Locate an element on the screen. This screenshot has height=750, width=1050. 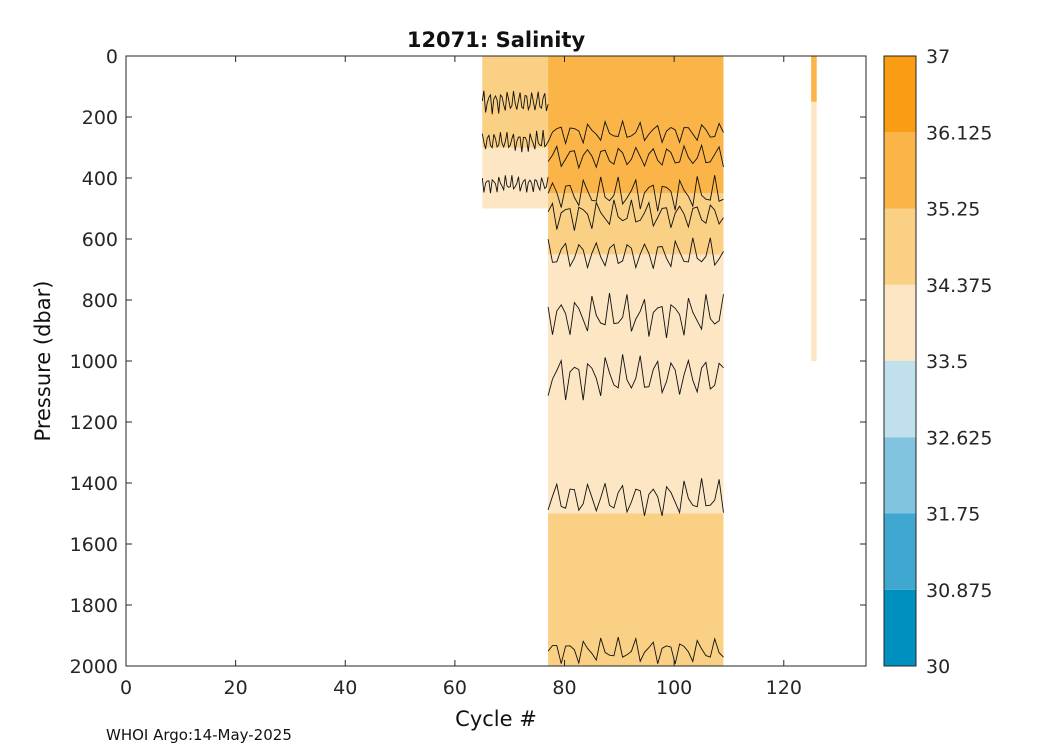
salinity-band-deep-high is located at coordinates (636, 589).